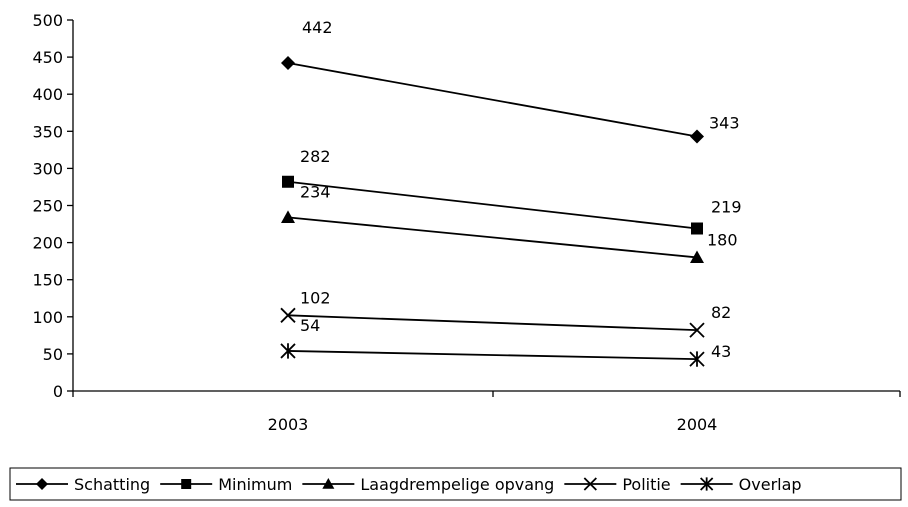  I want to click on x-tick-label-2003: 2003, so click(288, 424).